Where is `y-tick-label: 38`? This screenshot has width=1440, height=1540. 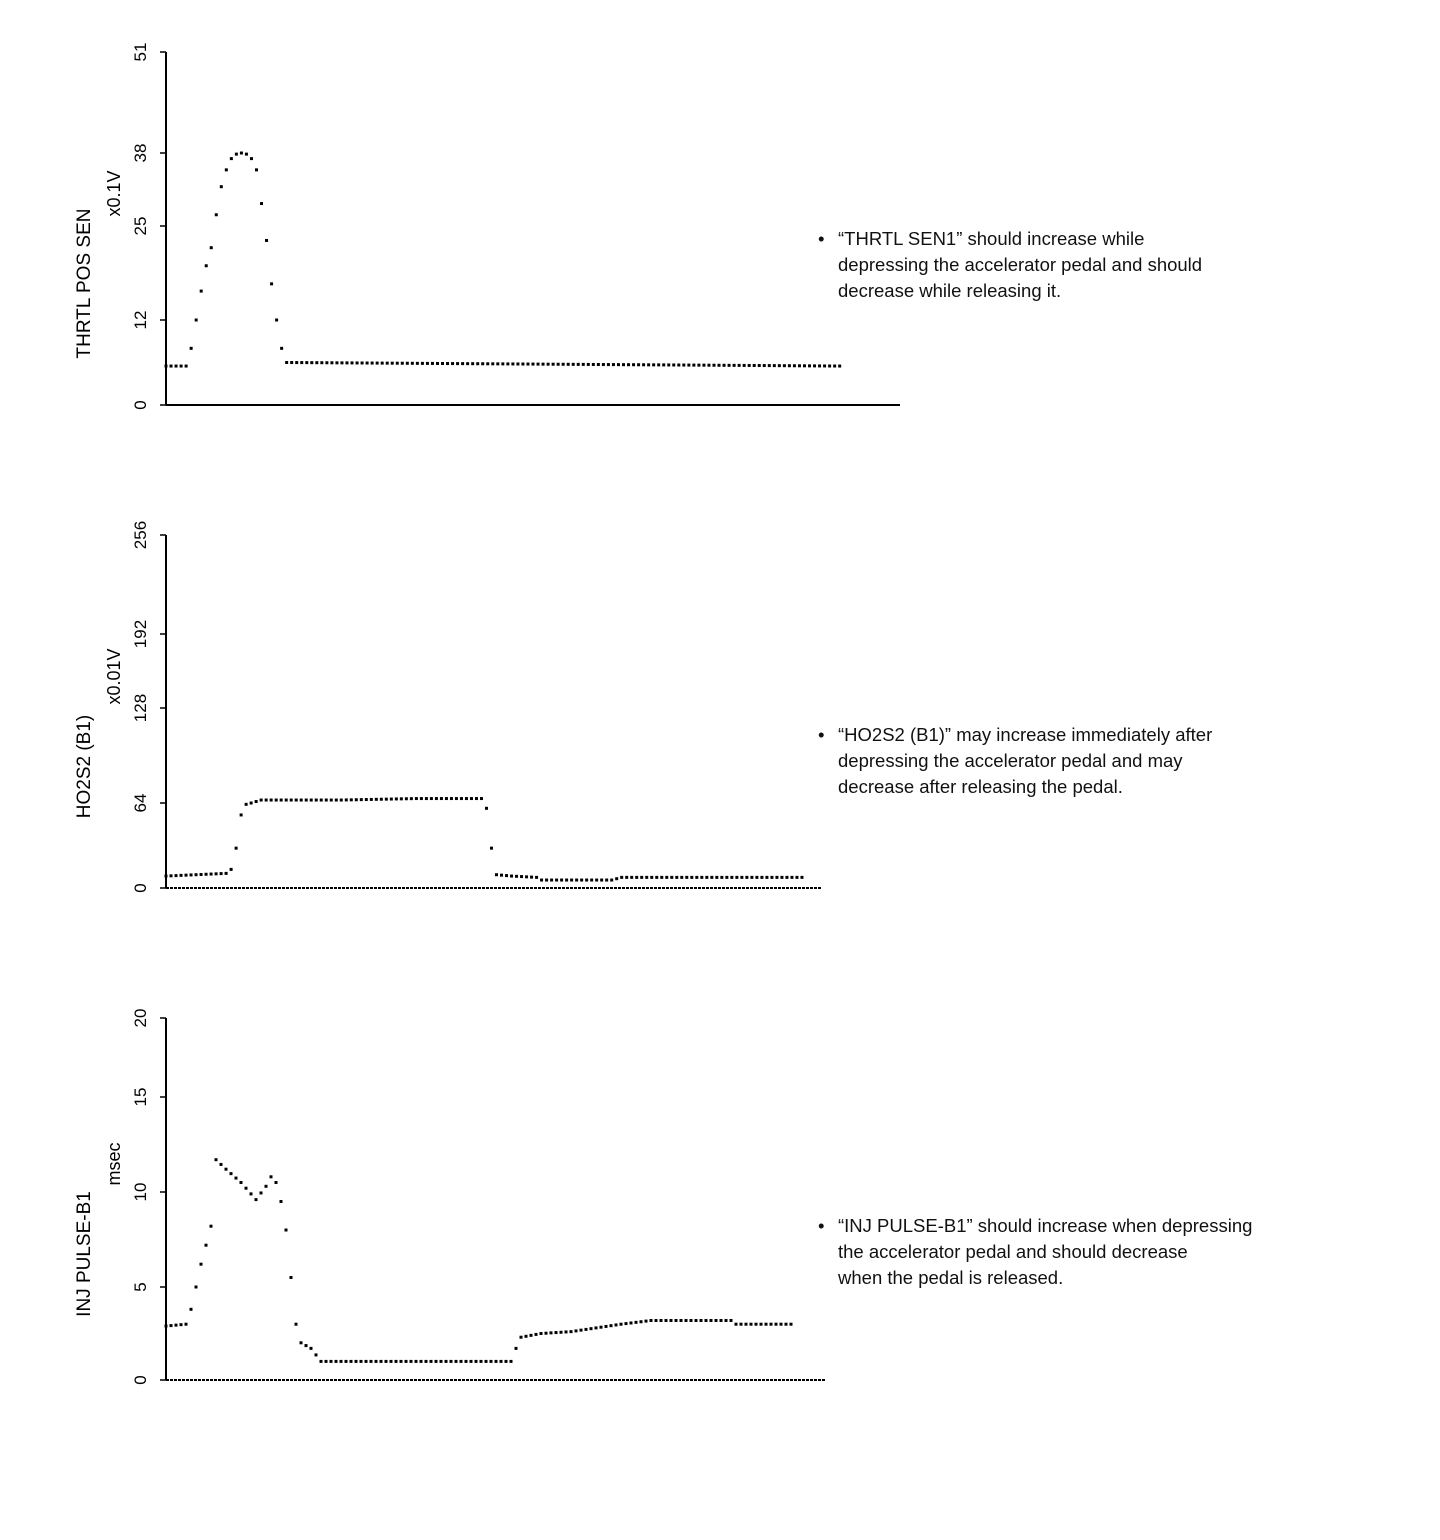
y-tick-label: 38 is located at coordinates (140, 153).